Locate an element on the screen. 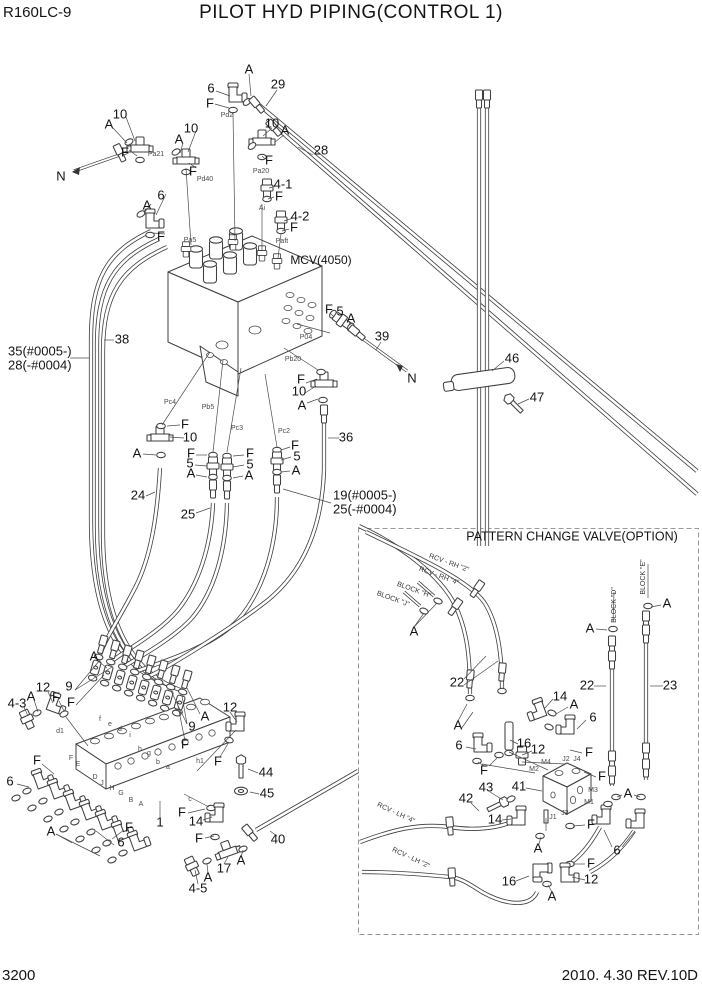 The width and height of the screenshot is (702, 992). diagram-label: N is located at coordinates (411, 377).